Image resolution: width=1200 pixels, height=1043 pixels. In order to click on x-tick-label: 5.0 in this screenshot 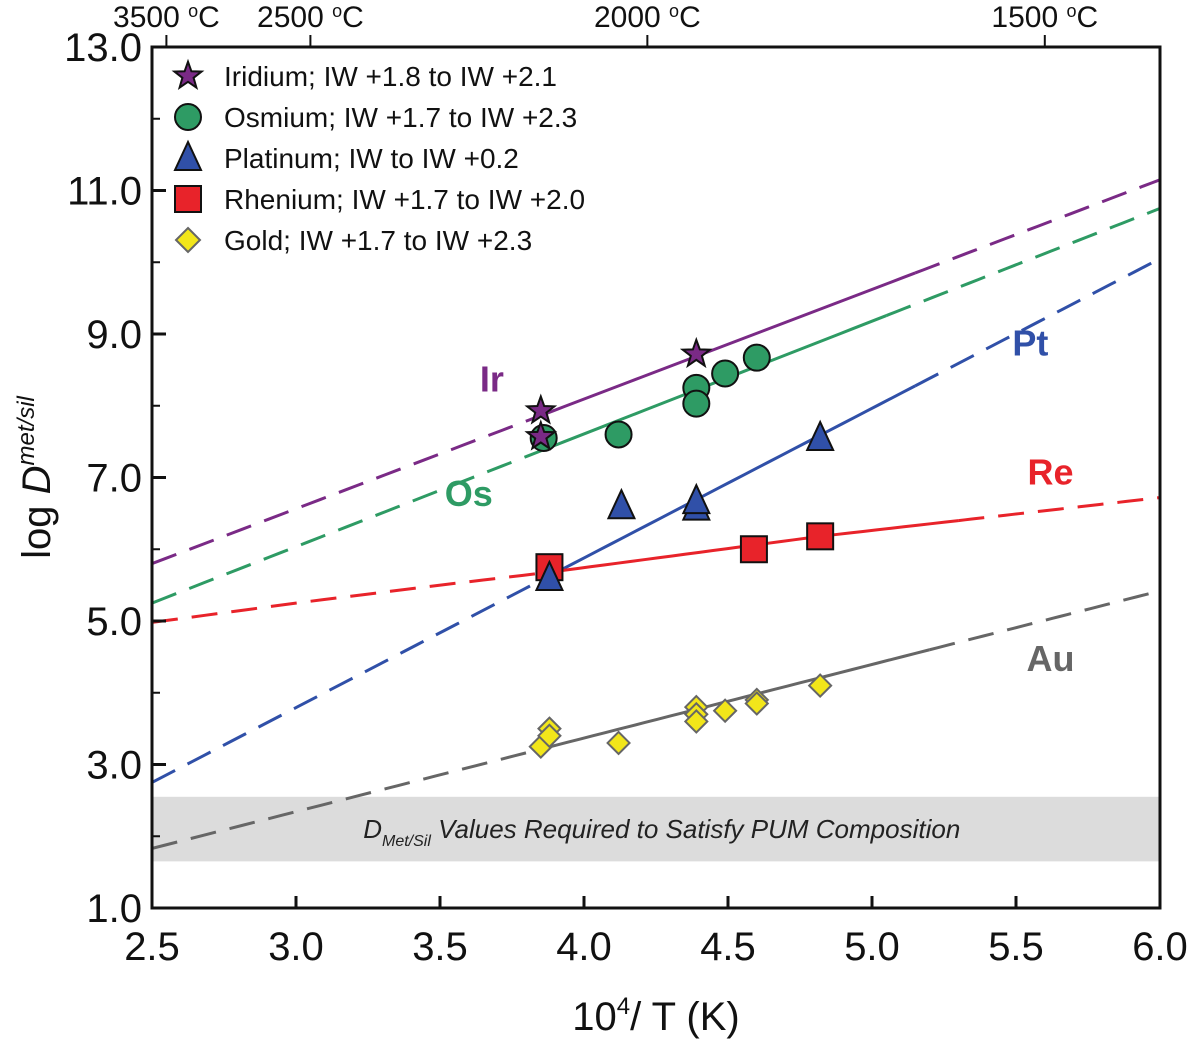, I will do `click(872, 947)`.